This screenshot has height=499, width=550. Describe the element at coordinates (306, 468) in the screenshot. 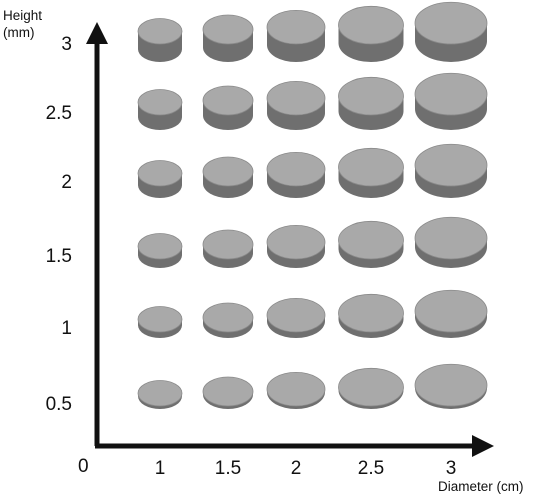

I see `x-tick-labels: 1 1.5 2 2.5 3` at that location.